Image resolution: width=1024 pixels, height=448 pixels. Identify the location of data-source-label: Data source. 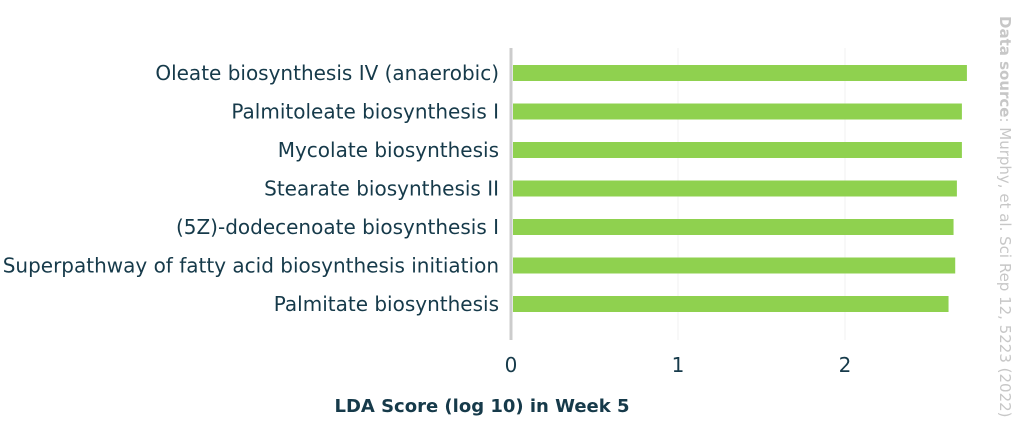
(1005, 66).